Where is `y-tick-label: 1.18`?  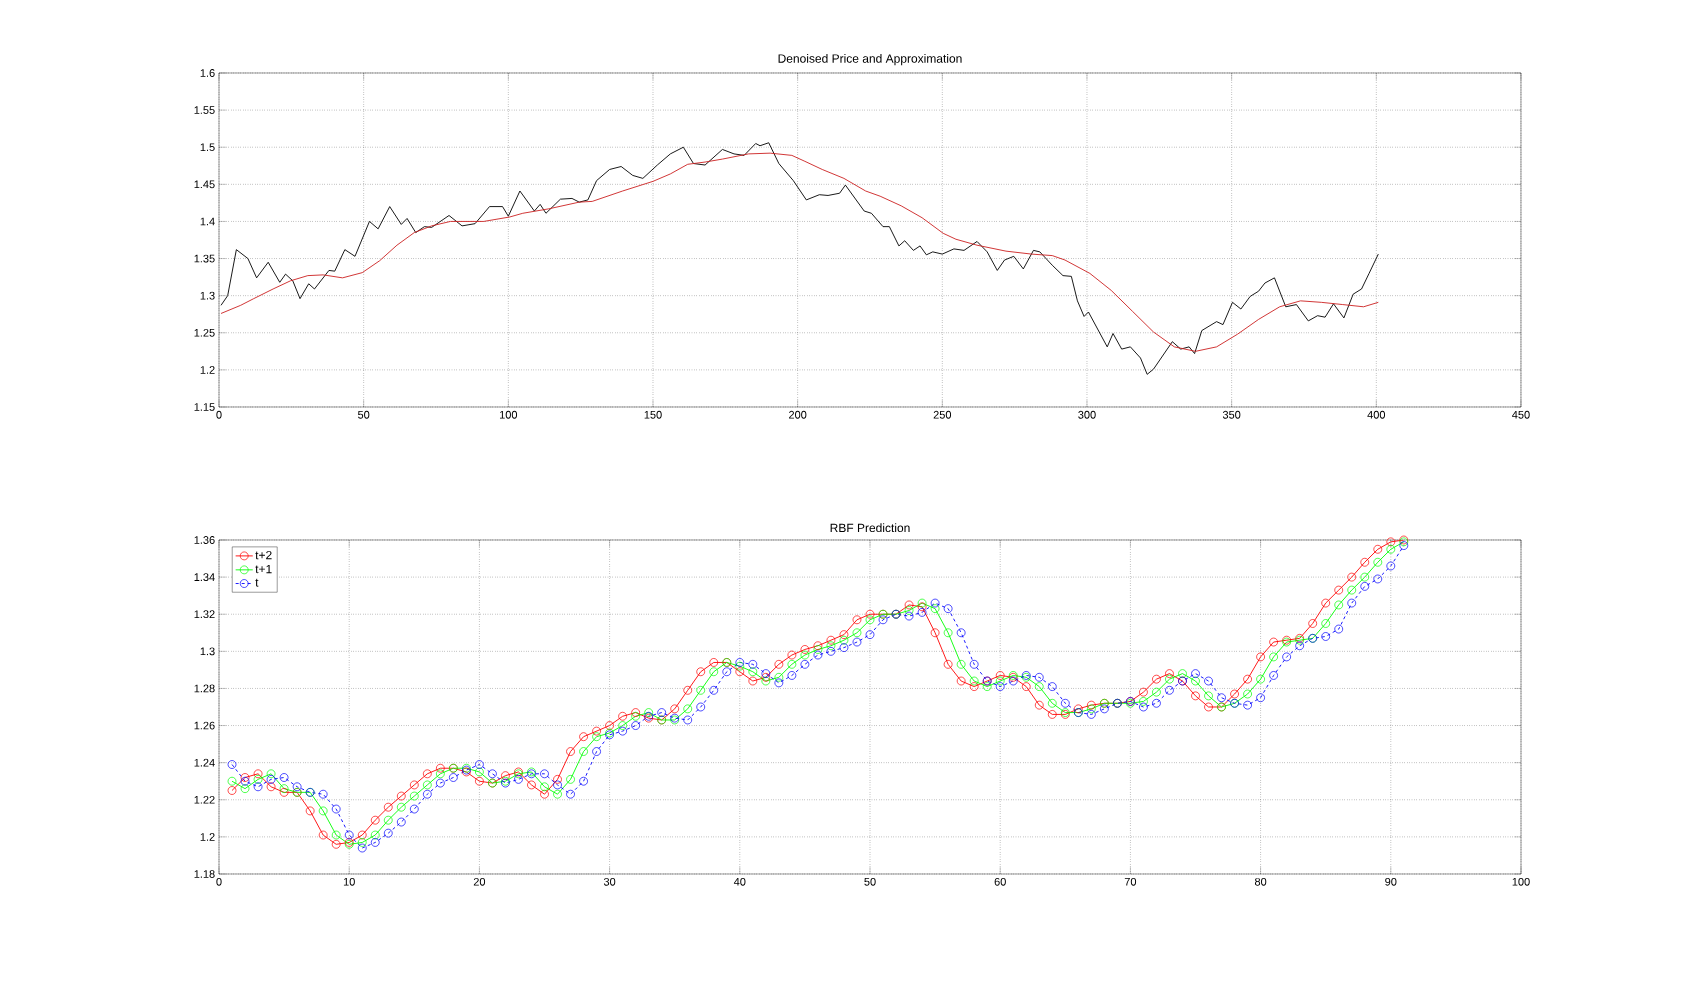
y-tick-label: 1.18 is located at coordinates (204, 874).